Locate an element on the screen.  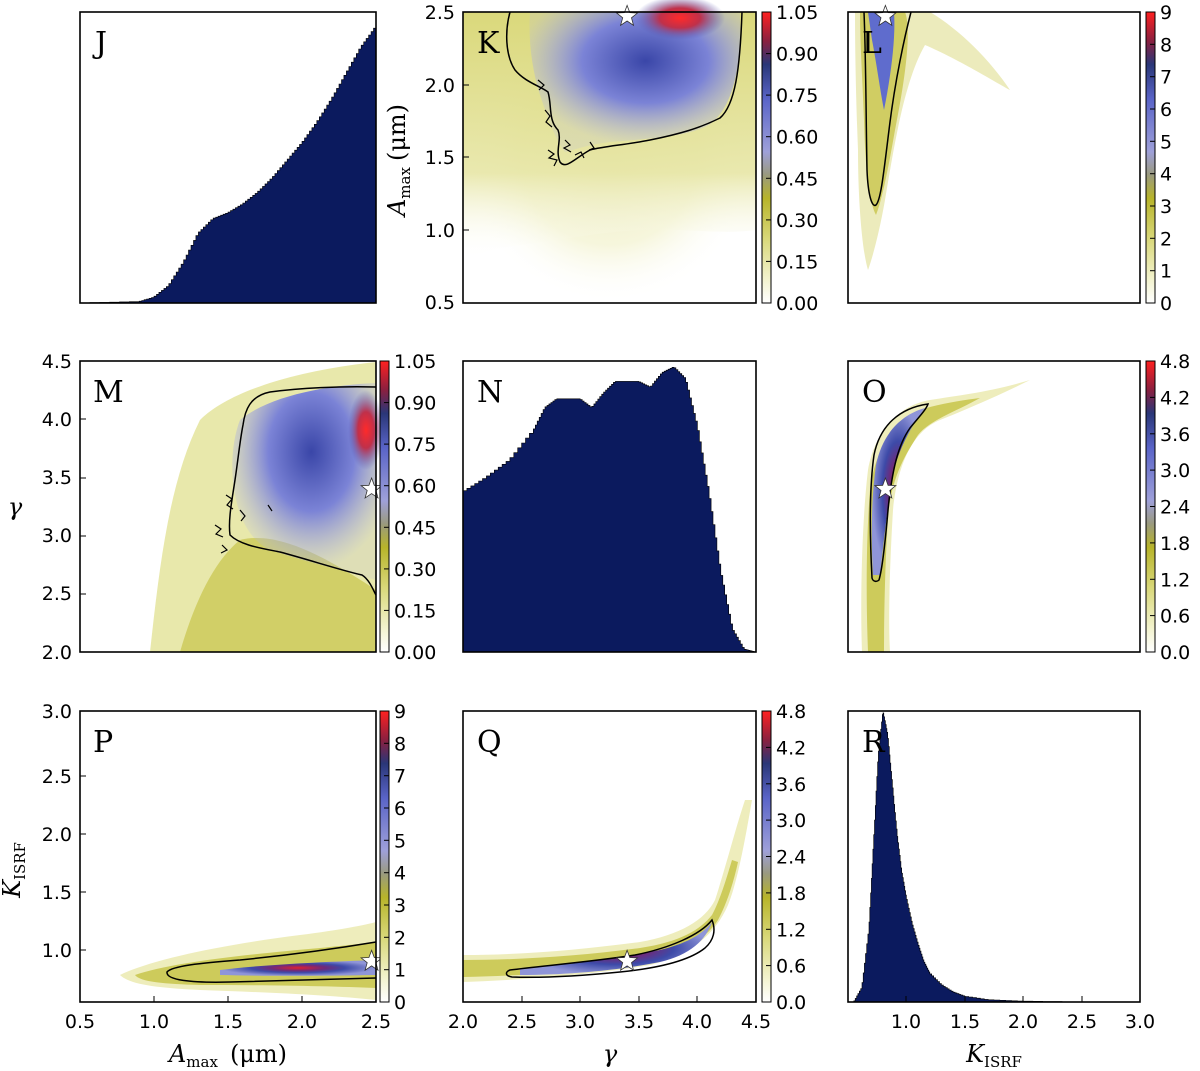
x-axis-Q: 2.0 2.5 3.0 3.5 4.0 4.5 is located at coordinates (609, 1014).